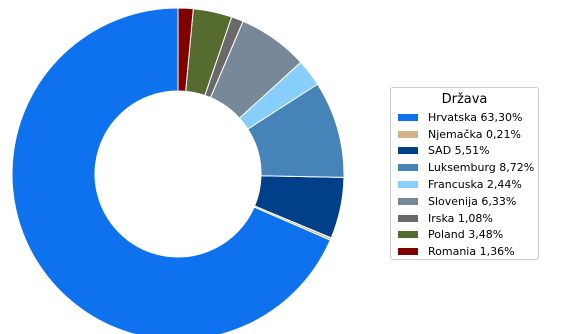 This screenshot has width=568, height=334. I want to click on legend-label: Luksemburg 8,72%, so click(481, 168).